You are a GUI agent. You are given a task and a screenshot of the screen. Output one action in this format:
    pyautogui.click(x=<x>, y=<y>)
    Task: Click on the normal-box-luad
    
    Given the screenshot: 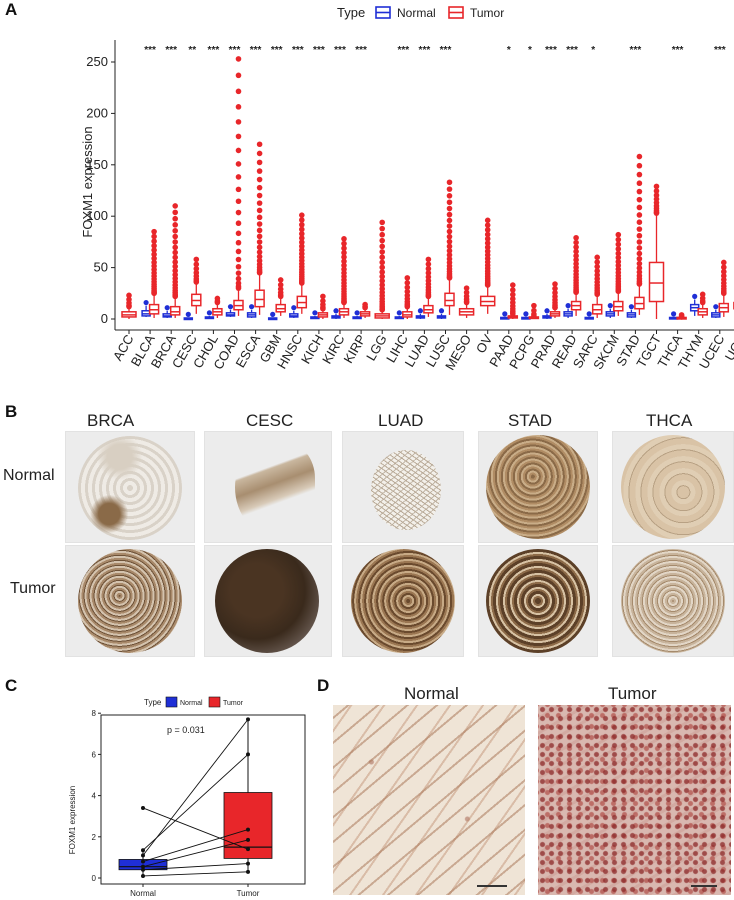 What is the action you would take?
    pyautogui.click(x=420, y=313)
    